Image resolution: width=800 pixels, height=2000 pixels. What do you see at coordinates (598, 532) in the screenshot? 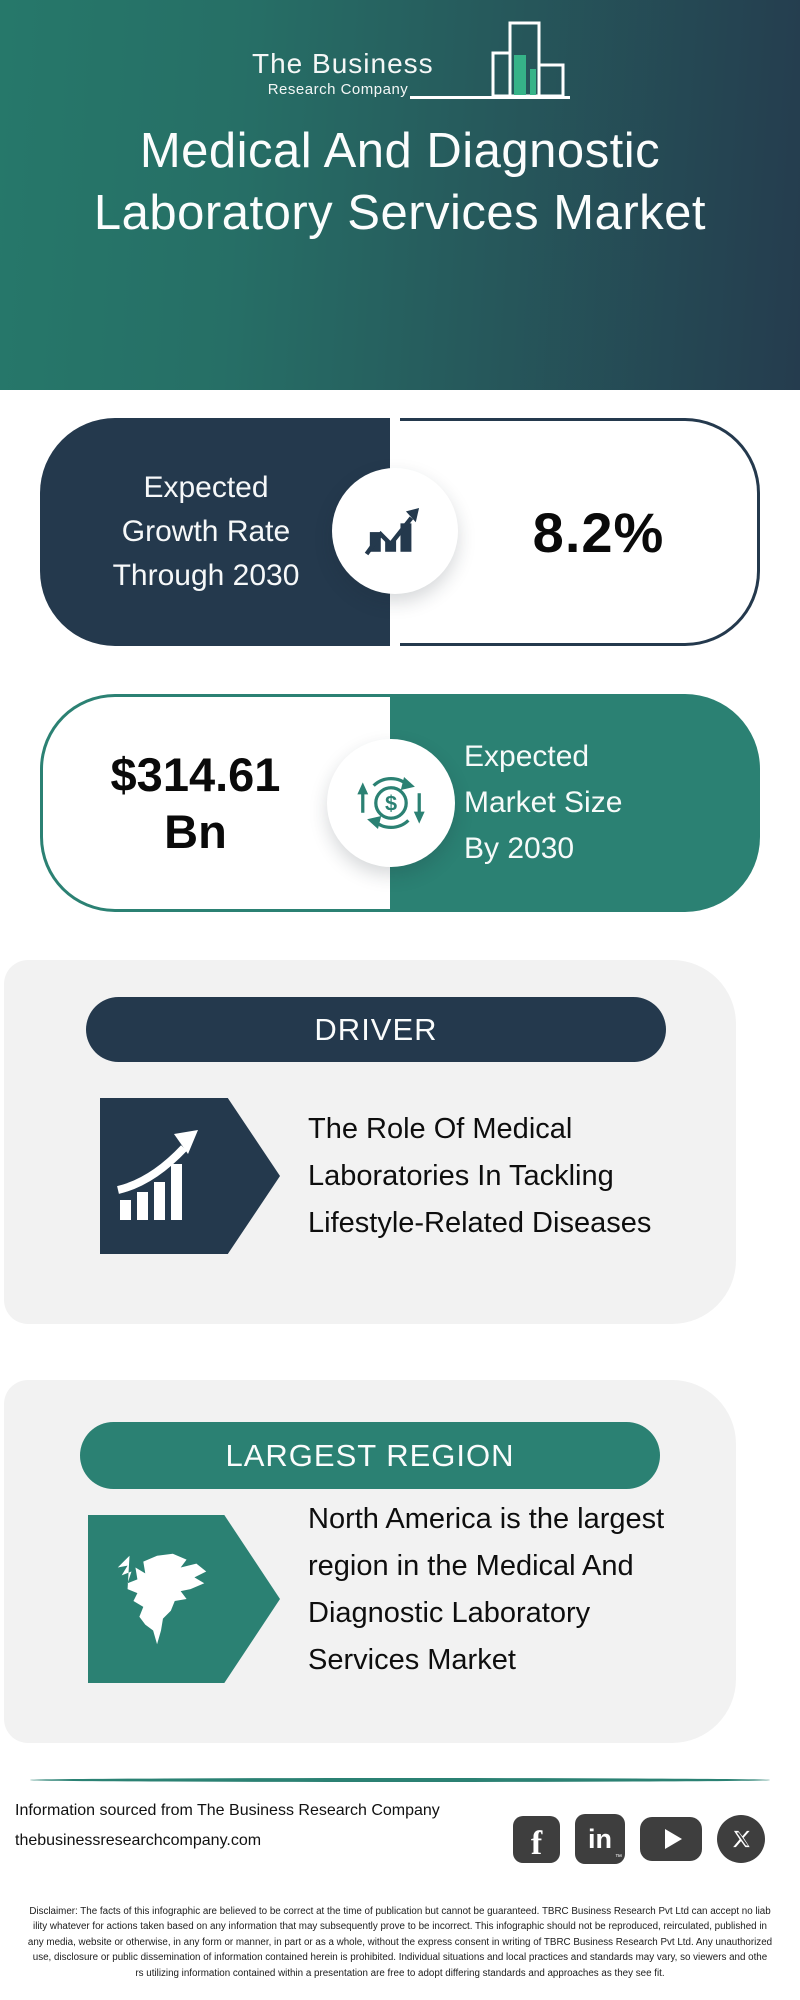
I see `growth-rate-value: 8.2%` at bounding box center [598, 532].